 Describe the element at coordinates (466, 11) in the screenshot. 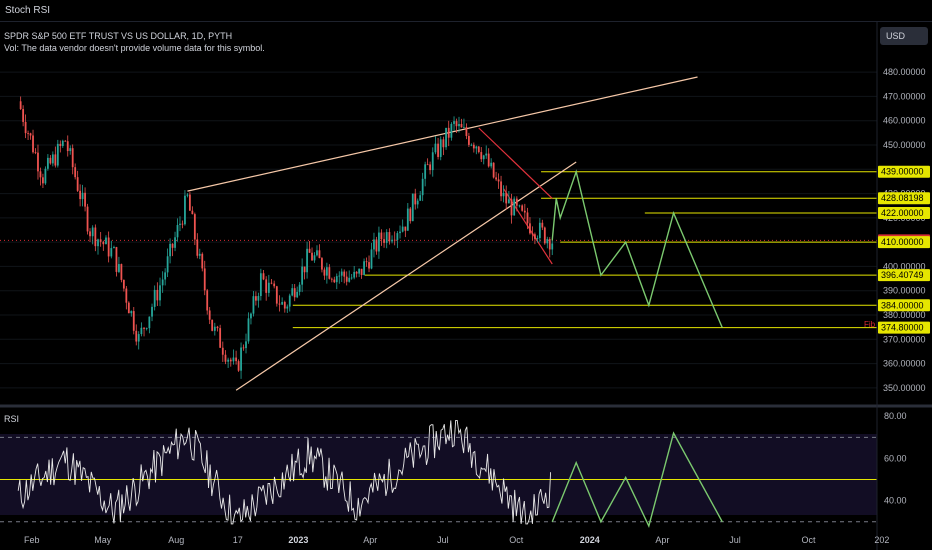

I see `top-bar: Stoch RSI` at that location.